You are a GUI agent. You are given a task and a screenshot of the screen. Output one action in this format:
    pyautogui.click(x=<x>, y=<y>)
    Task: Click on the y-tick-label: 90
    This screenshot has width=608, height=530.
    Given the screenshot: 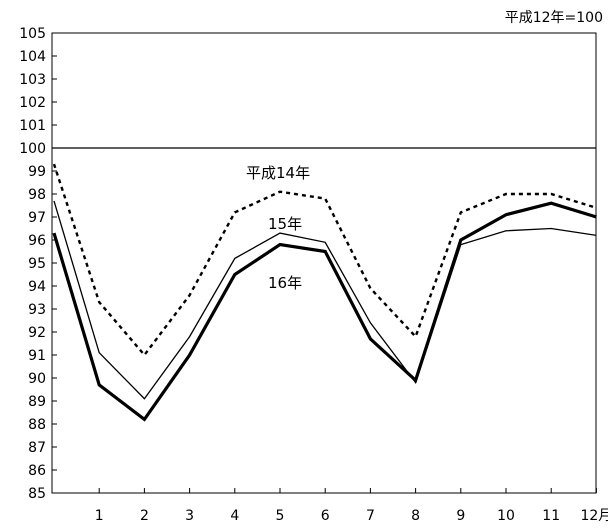 What is the action you would take?
    pyautogui.click(x=37, y=379)
    